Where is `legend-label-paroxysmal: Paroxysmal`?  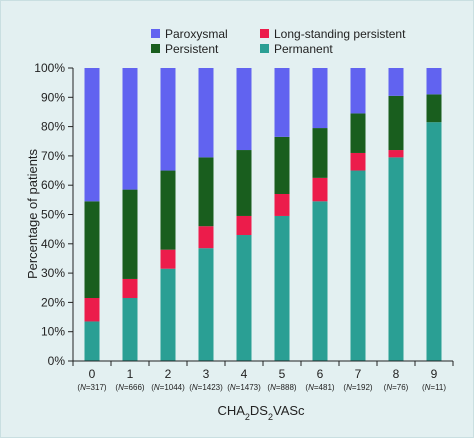
legend-label-paroxysmal: Paroxysmal is located at coordinates (196, 34).